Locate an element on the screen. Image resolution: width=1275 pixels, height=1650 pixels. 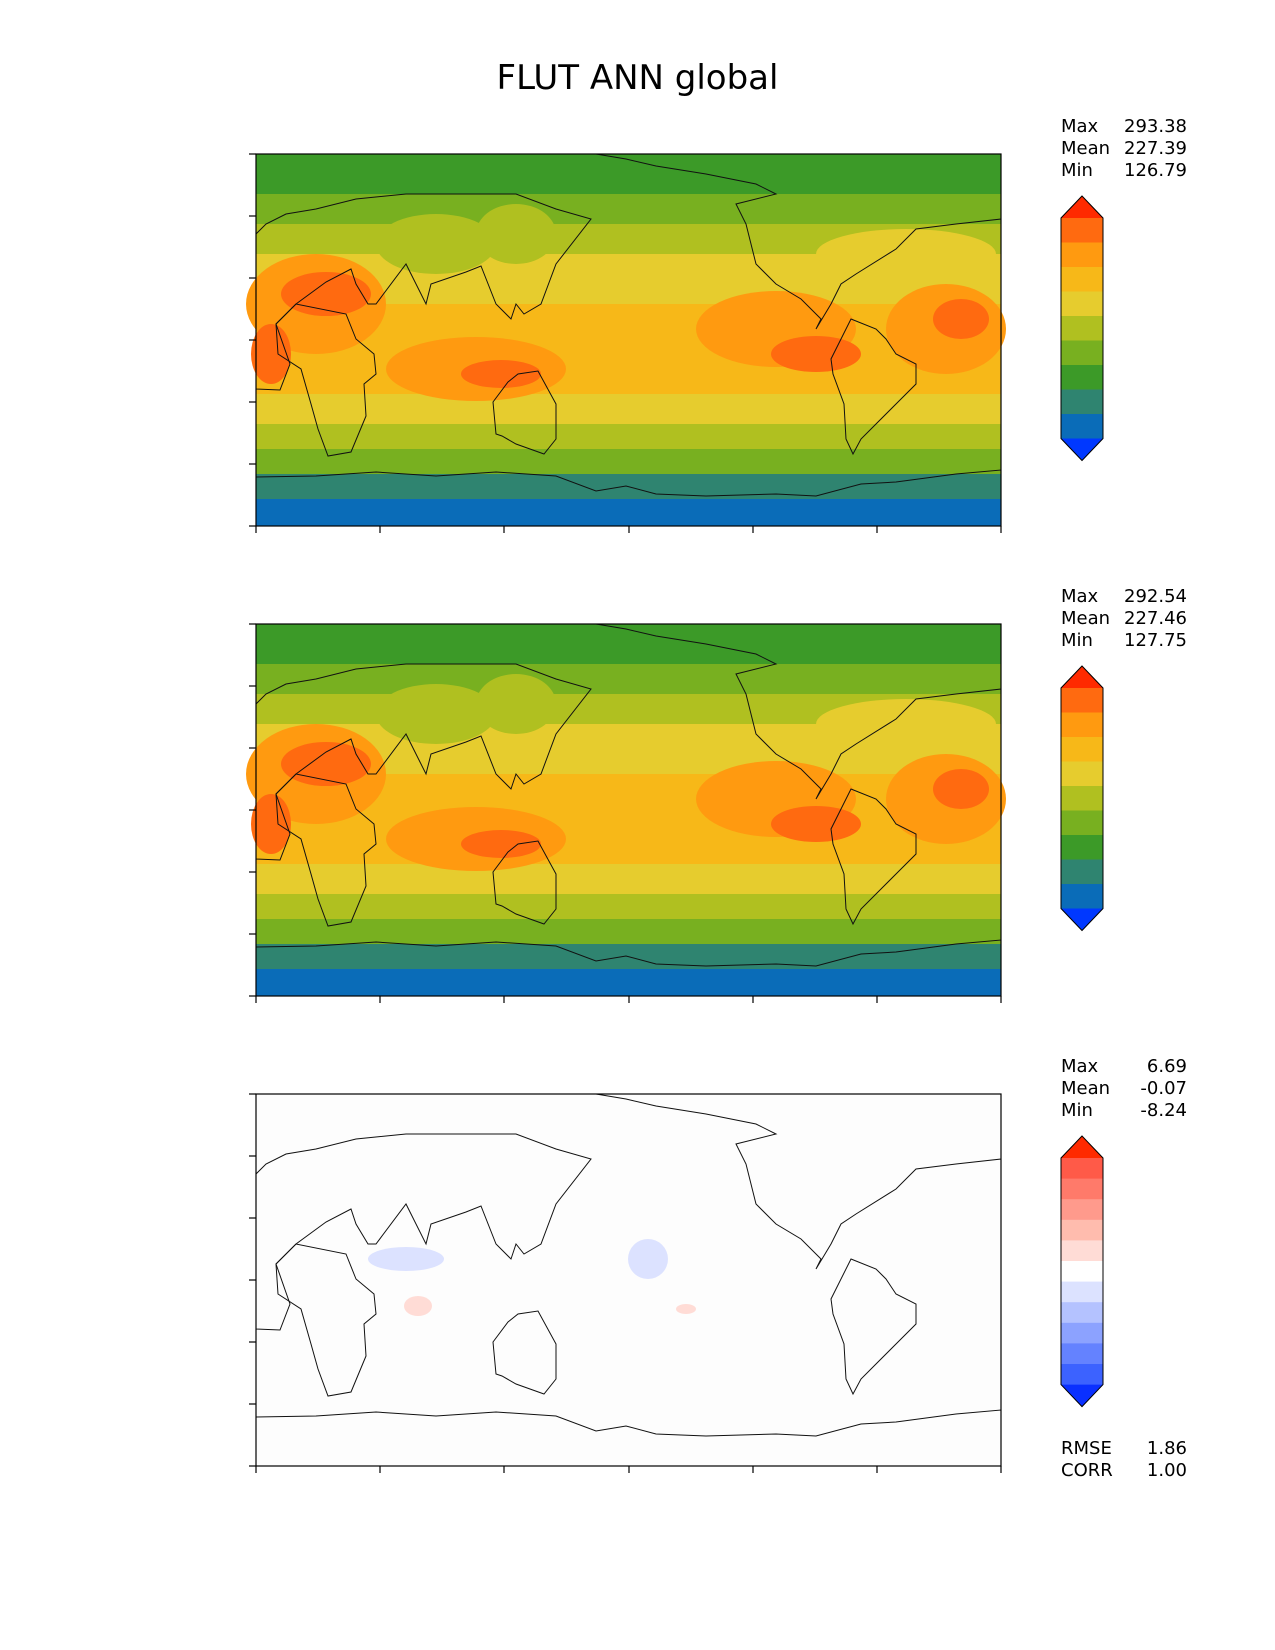
metrics-block: RMSE 1.86 CORR 1.00 is located at coordinates (1124, 1460).